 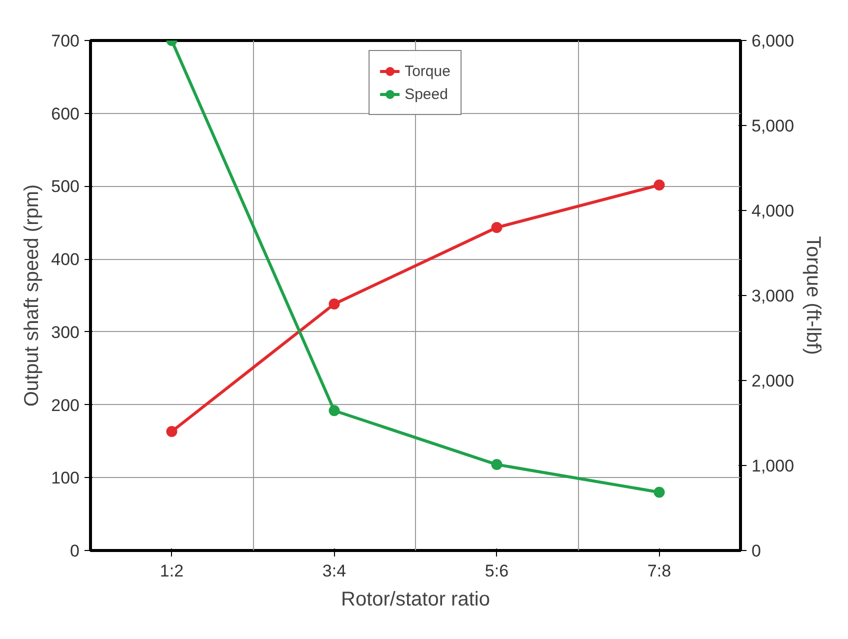 What do you see at coordinates (427, 71) in the screenshot?
I see `legend-label: Torque` at bounding box center [427, 71].